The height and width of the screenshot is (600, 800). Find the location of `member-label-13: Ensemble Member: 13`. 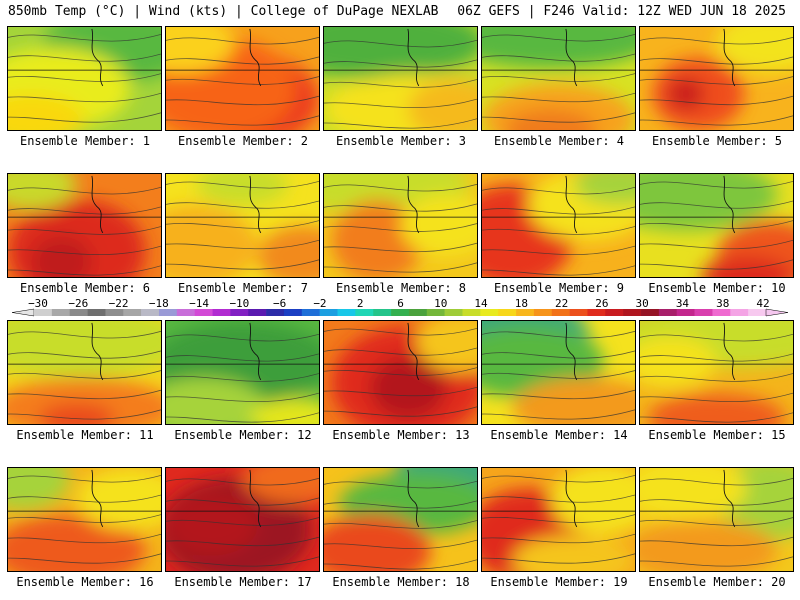

member-label-13: Ensemble Member: 13 is located at coordinates (401, 435).